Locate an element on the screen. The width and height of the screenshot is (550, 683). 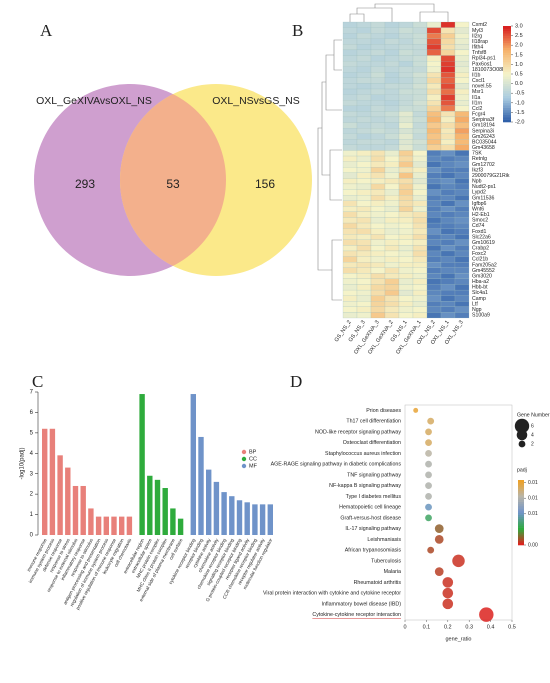
pathway-label: Osteoclast differentiation is located at coordinates (372, 443).